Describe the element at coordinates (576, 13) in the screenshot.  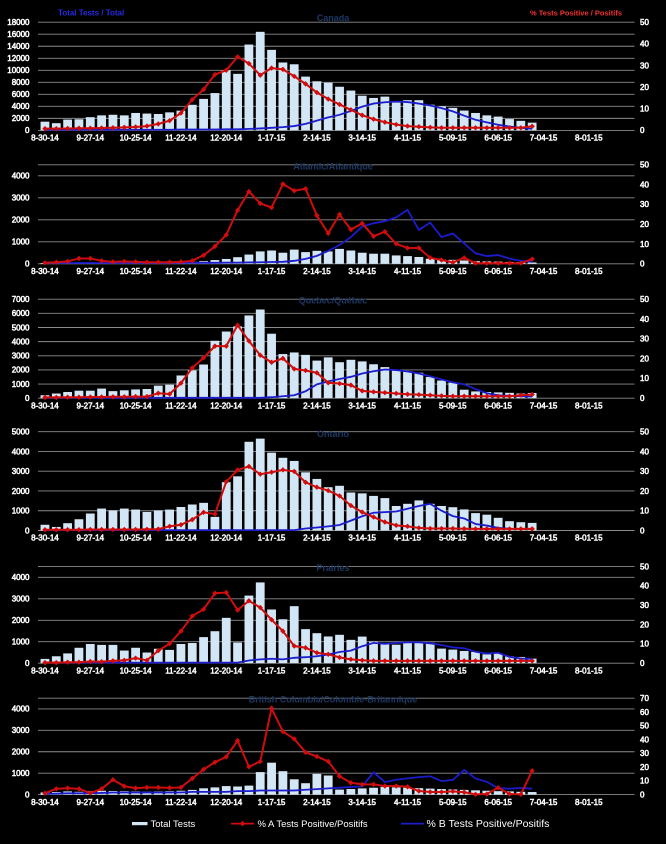
I see `svg-text: % Tests Positive / Positifs` at that location.